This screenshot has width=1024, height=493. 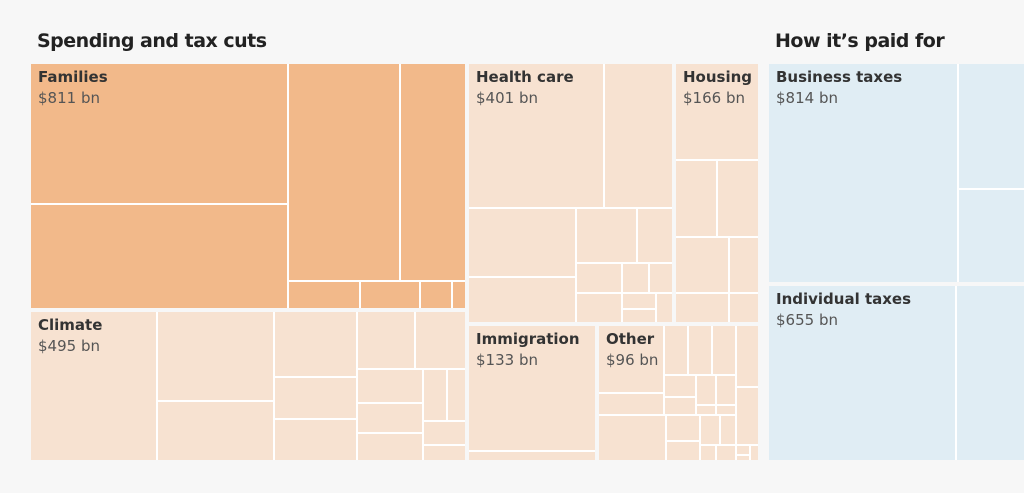 I want to click on group-label-other: Other, so click(x=630, y=339).